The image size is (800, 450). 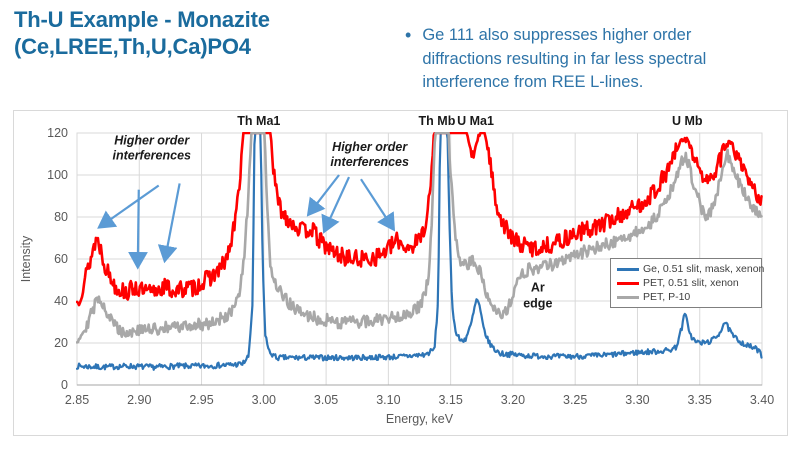 What do you see at coordinates (513, 400) in the screenshot?
I see `x-tick-label: 3.20` at bounding box center [513, 400].